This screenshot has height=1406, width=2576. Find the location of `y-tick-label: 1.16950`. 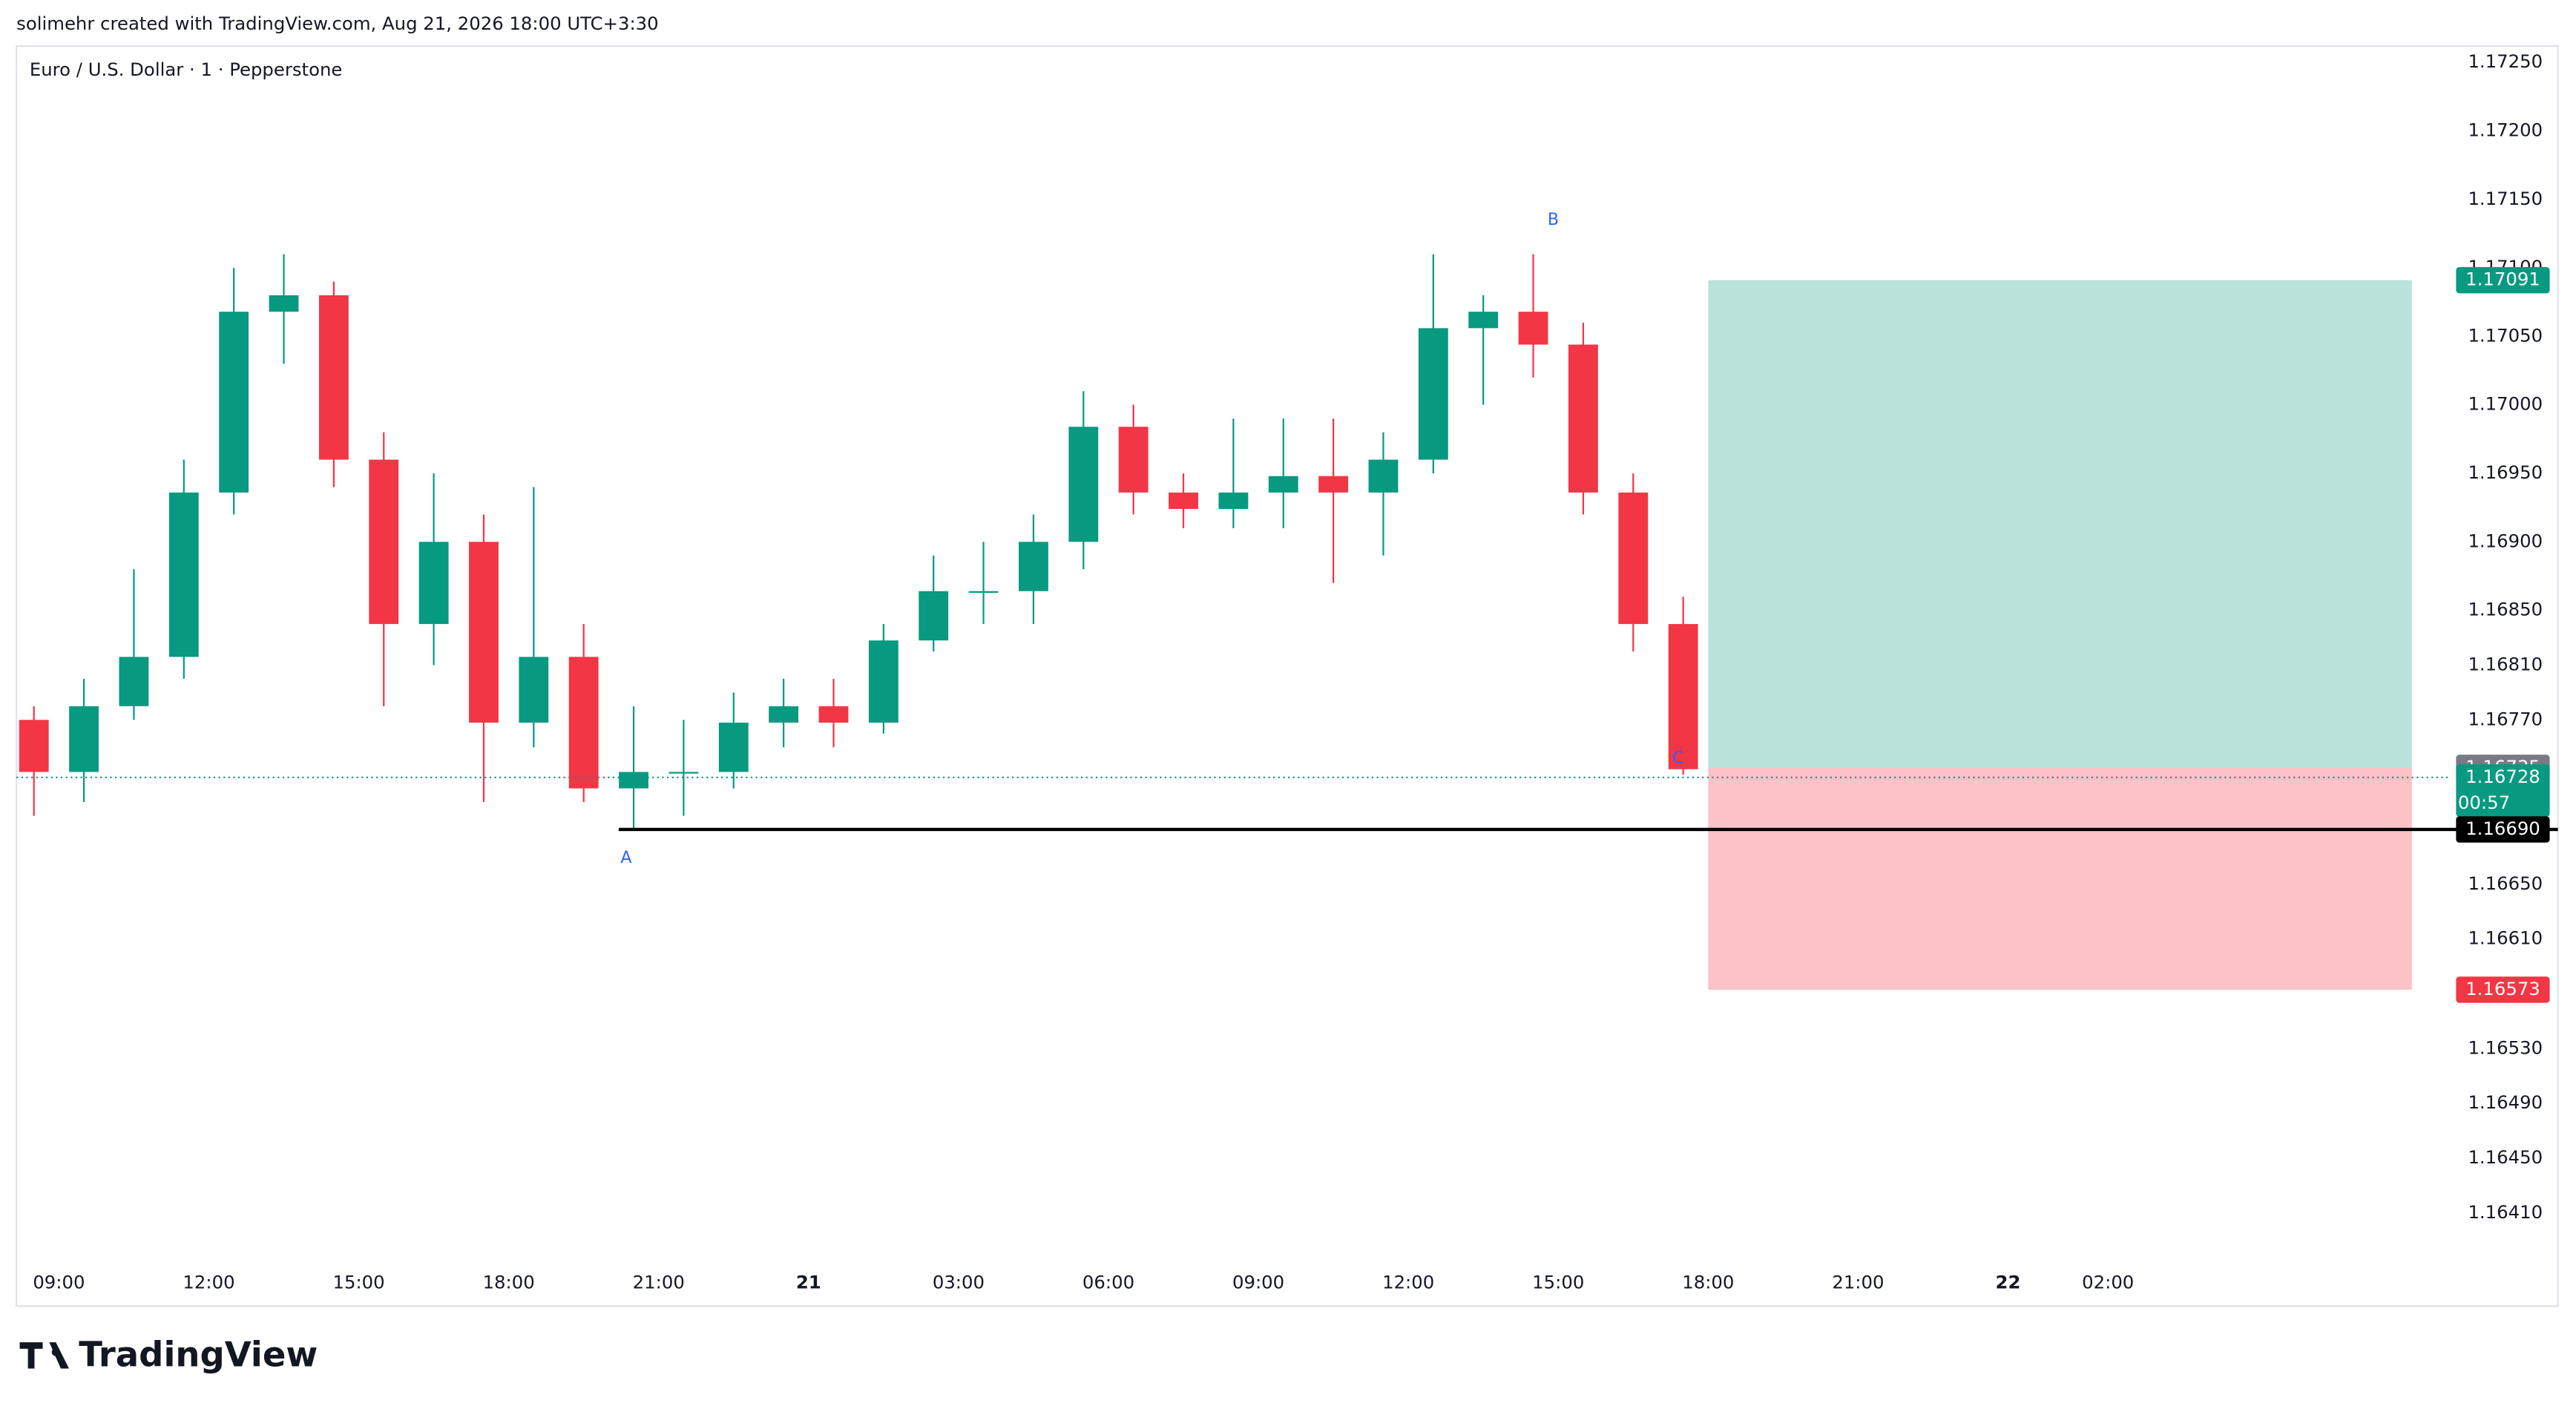

y-tick-label: 1.16950 is located at coordinates (2505, 472).